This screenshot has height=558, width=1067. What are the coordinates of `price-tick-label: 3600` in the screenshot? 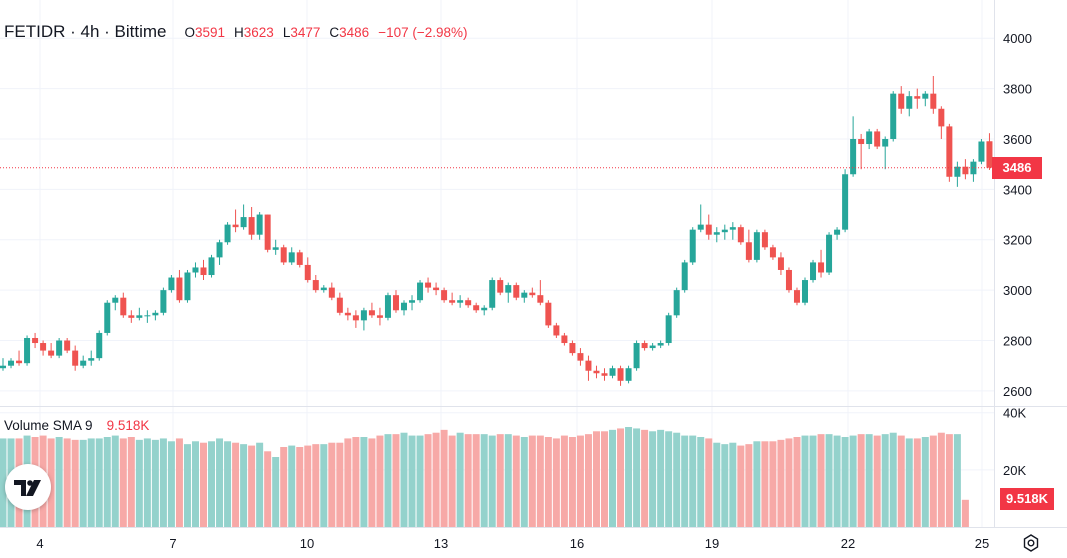 It's located at (1017, 139).